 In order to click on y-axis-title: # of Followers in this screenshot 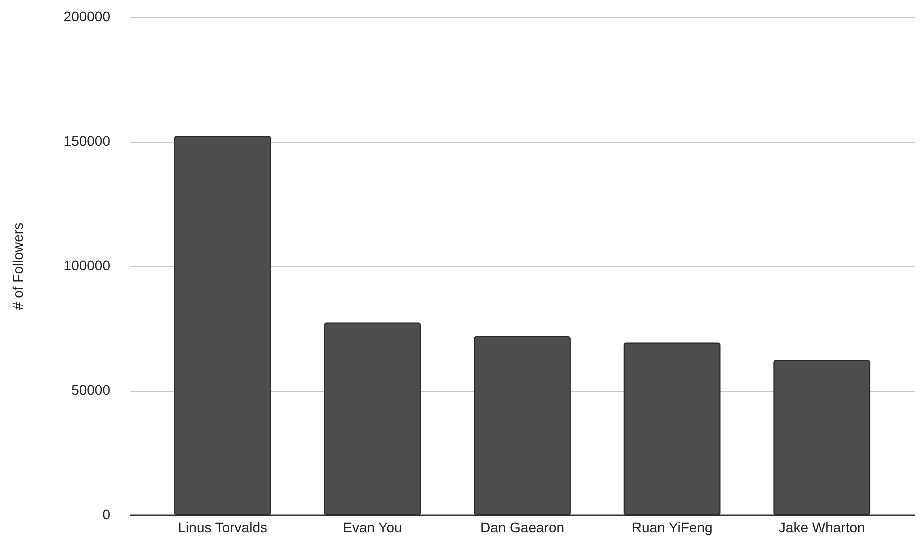, I will do `click(18, 266)`.